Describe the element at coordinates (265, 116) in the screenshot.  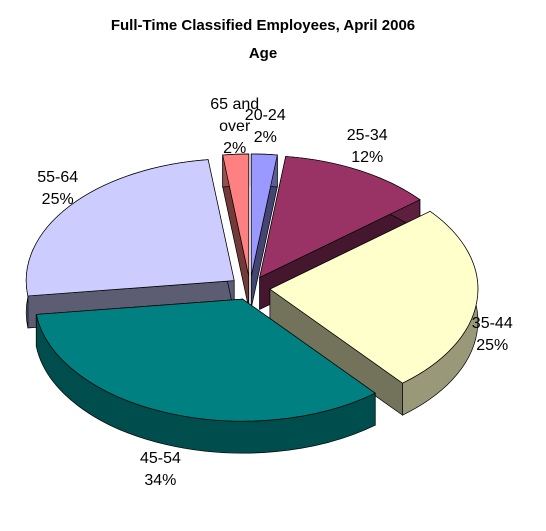
I see `category-label: 20-24` at that location.